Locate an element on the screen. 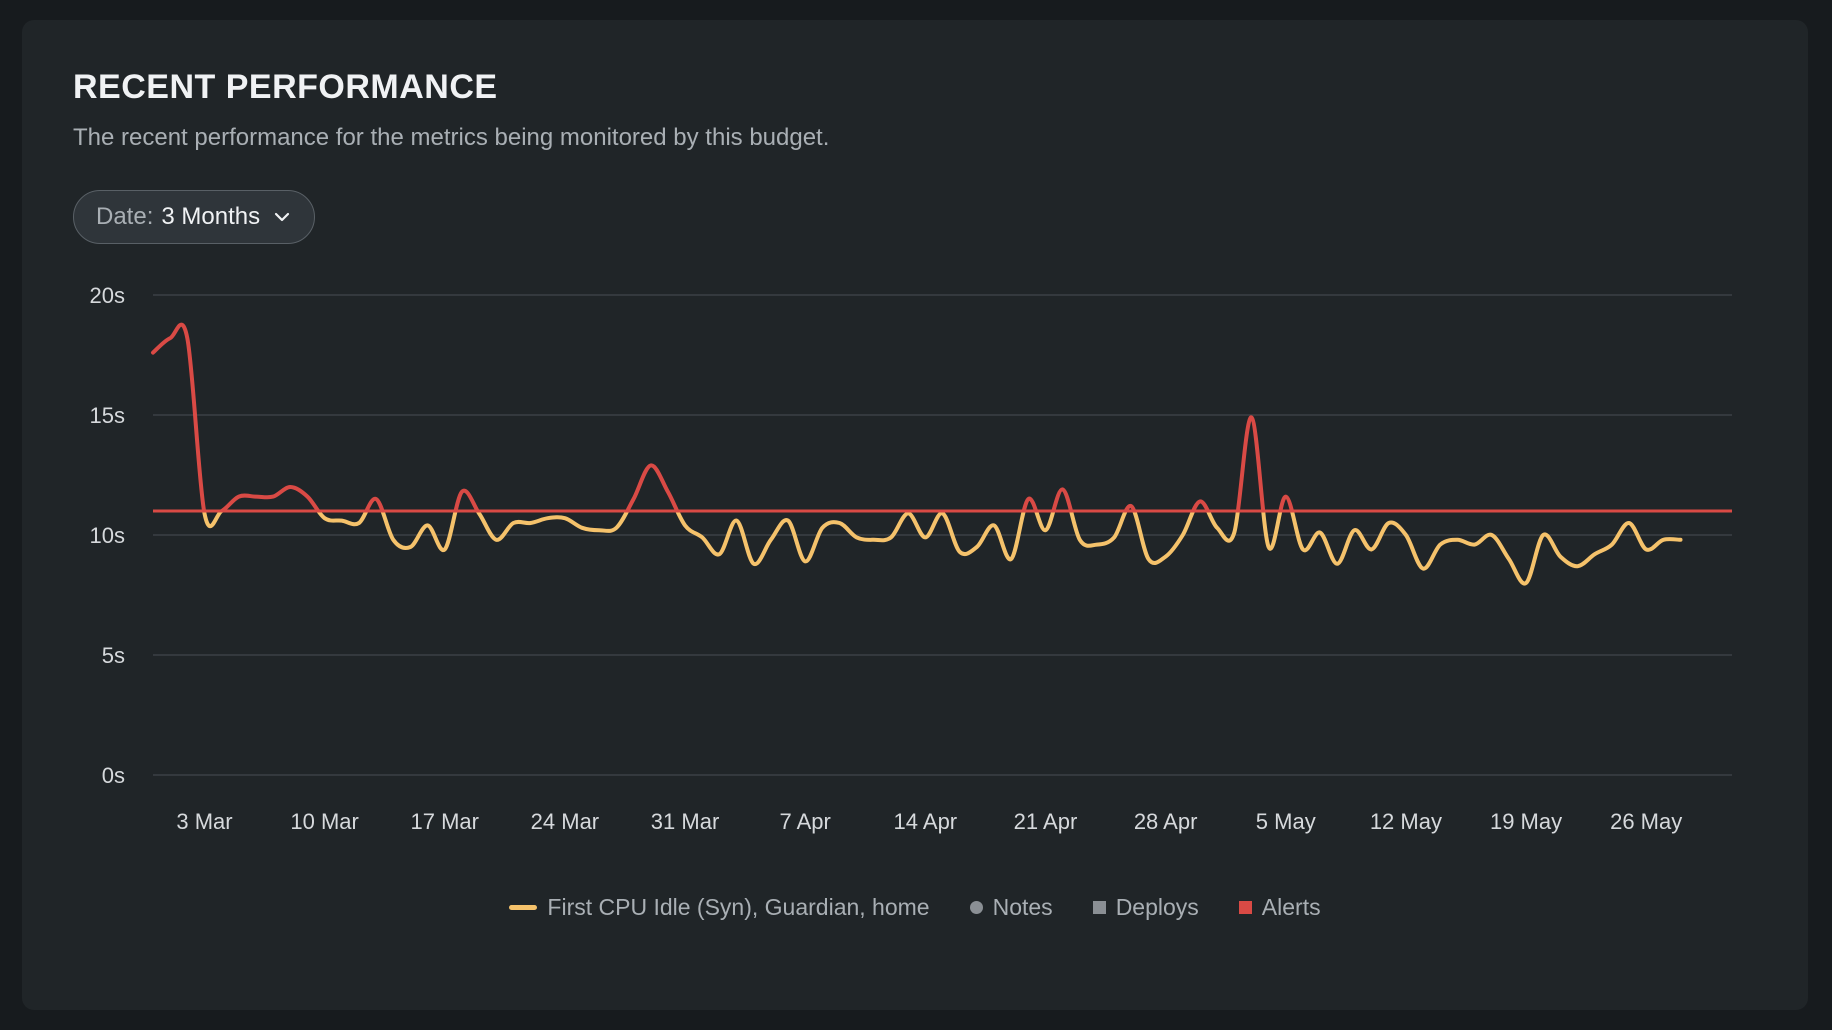  x-tick-label: 31 Mar is located at coordinates (685, 821).